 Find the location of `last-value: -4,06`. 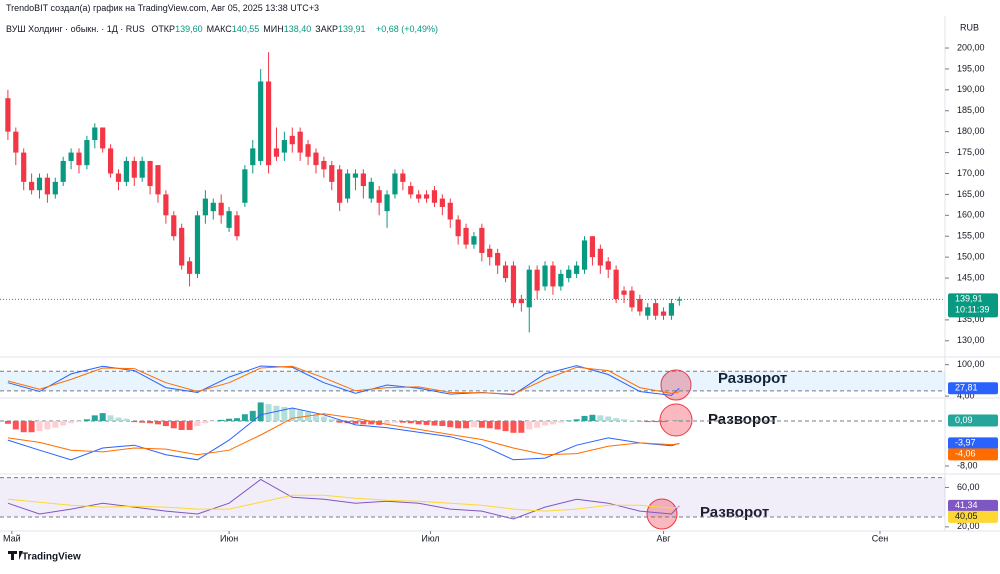

last-value: -4,06 is located at coordinates (965, 454).